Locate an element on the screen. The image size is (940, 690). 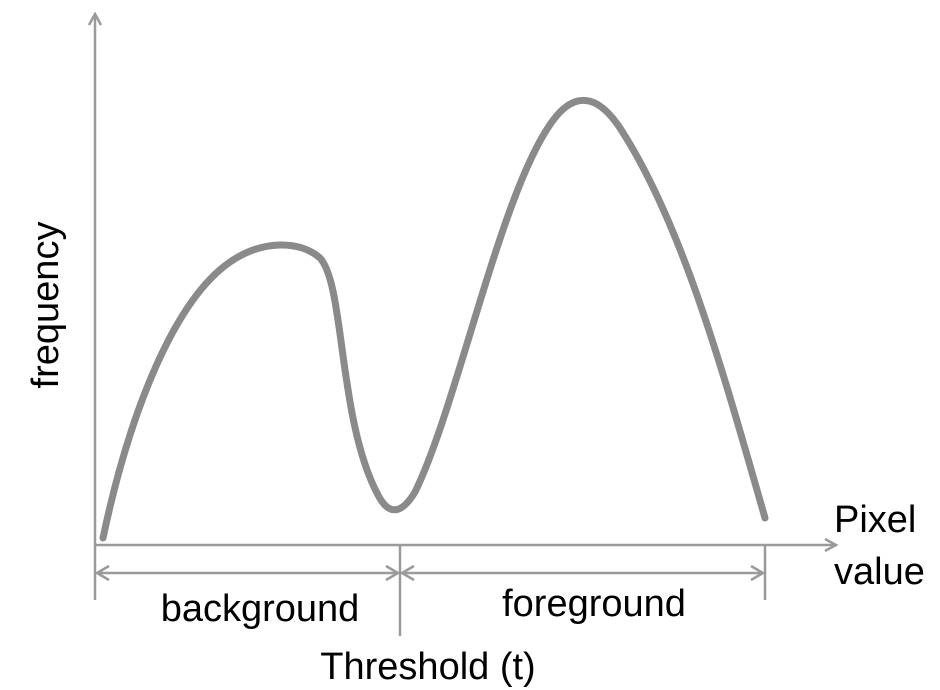
background-range-arrowhead-left is located at coordinates (102, 573).